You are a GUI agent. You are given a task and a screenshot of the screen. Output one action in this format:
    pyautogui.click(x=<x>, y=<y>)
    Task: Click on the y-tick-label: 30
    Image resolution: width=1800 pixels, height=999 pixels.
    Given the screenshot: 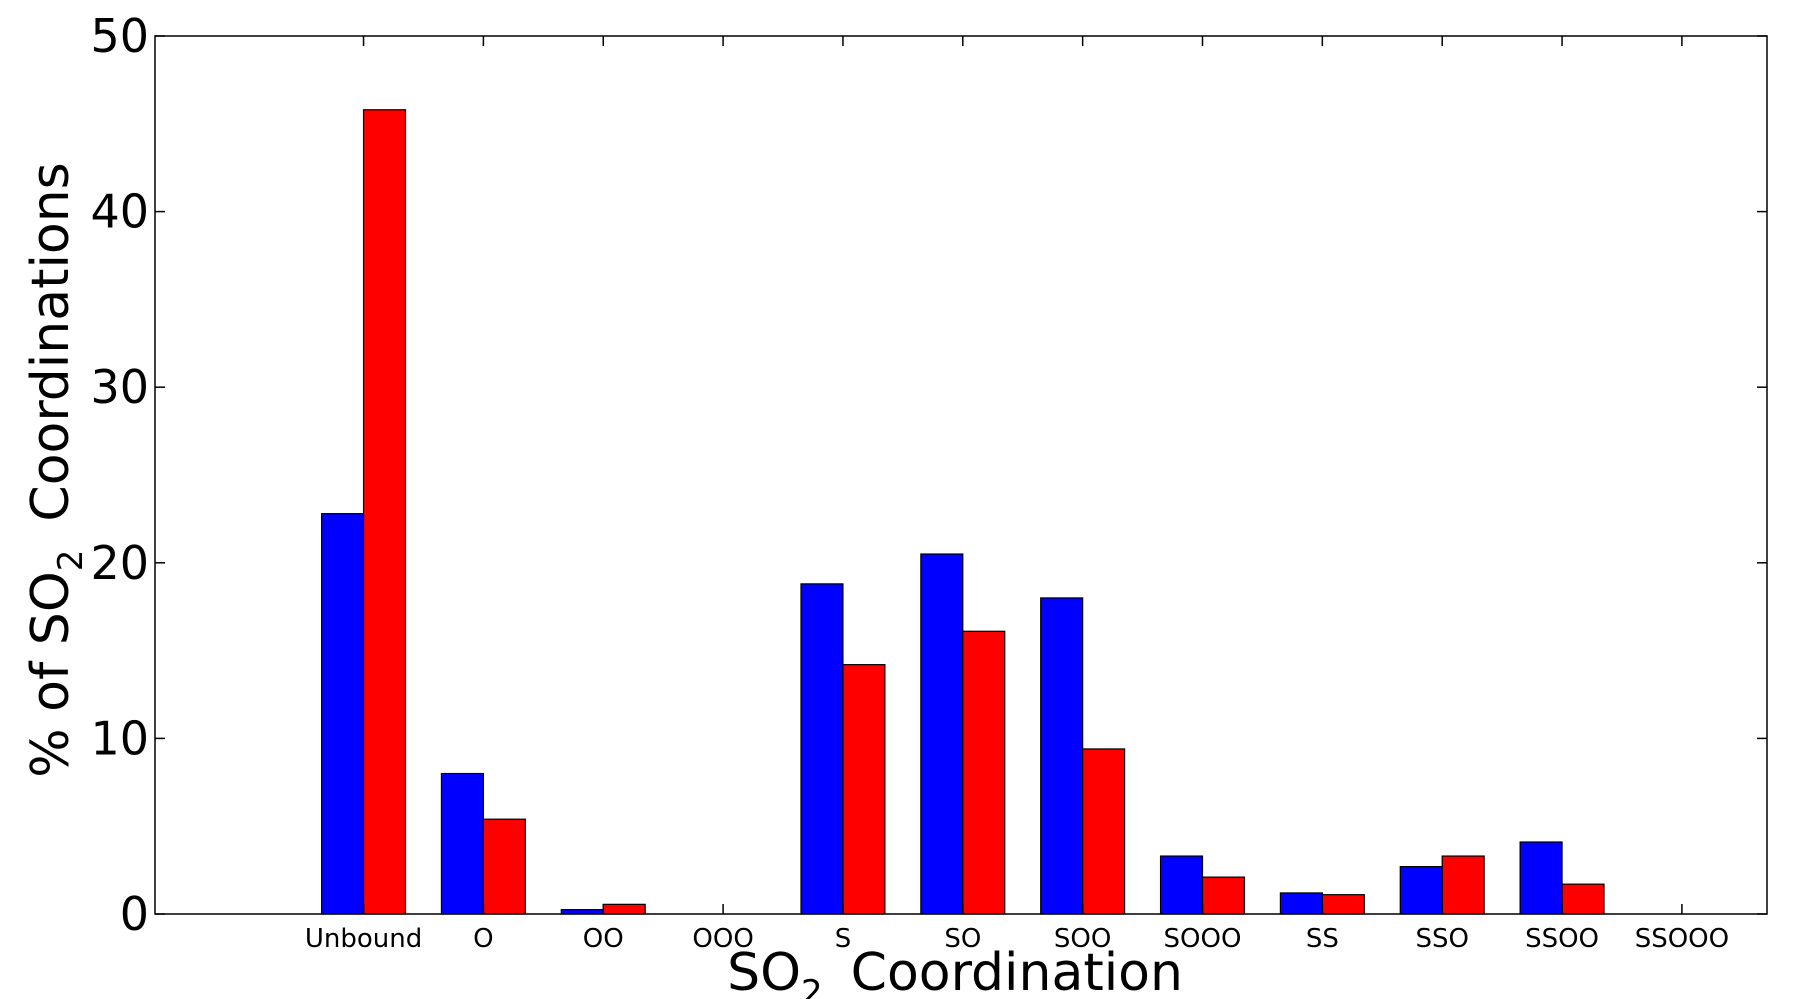 What is the action you would take?
    pyautogui.click(x=119, y=387)
    